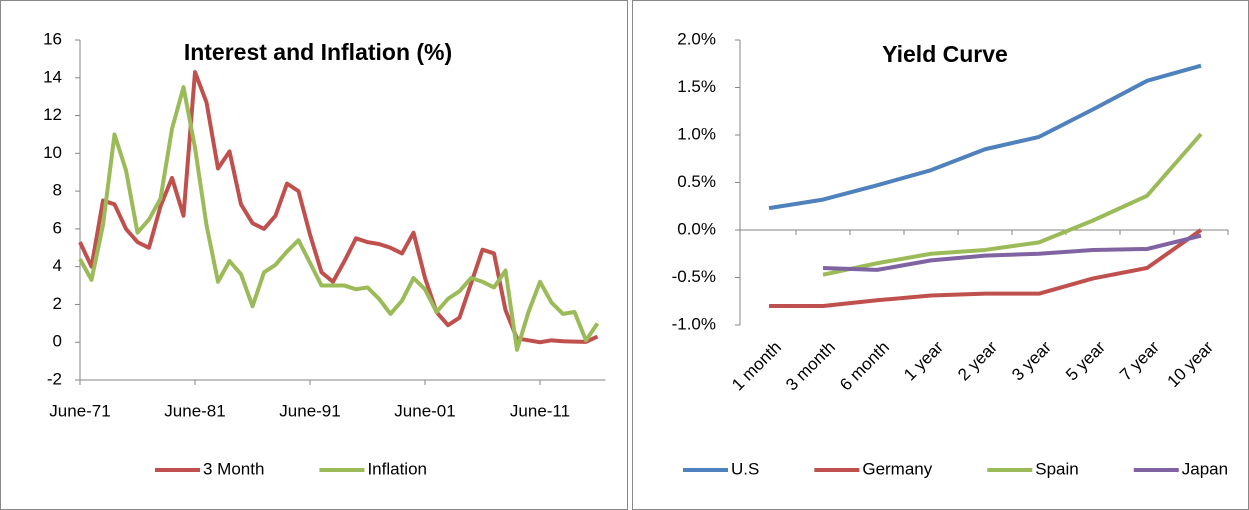 This screenshot has height=510, width=1249. I want to click on y-tick-label: -1.0%, so click(694, 323).